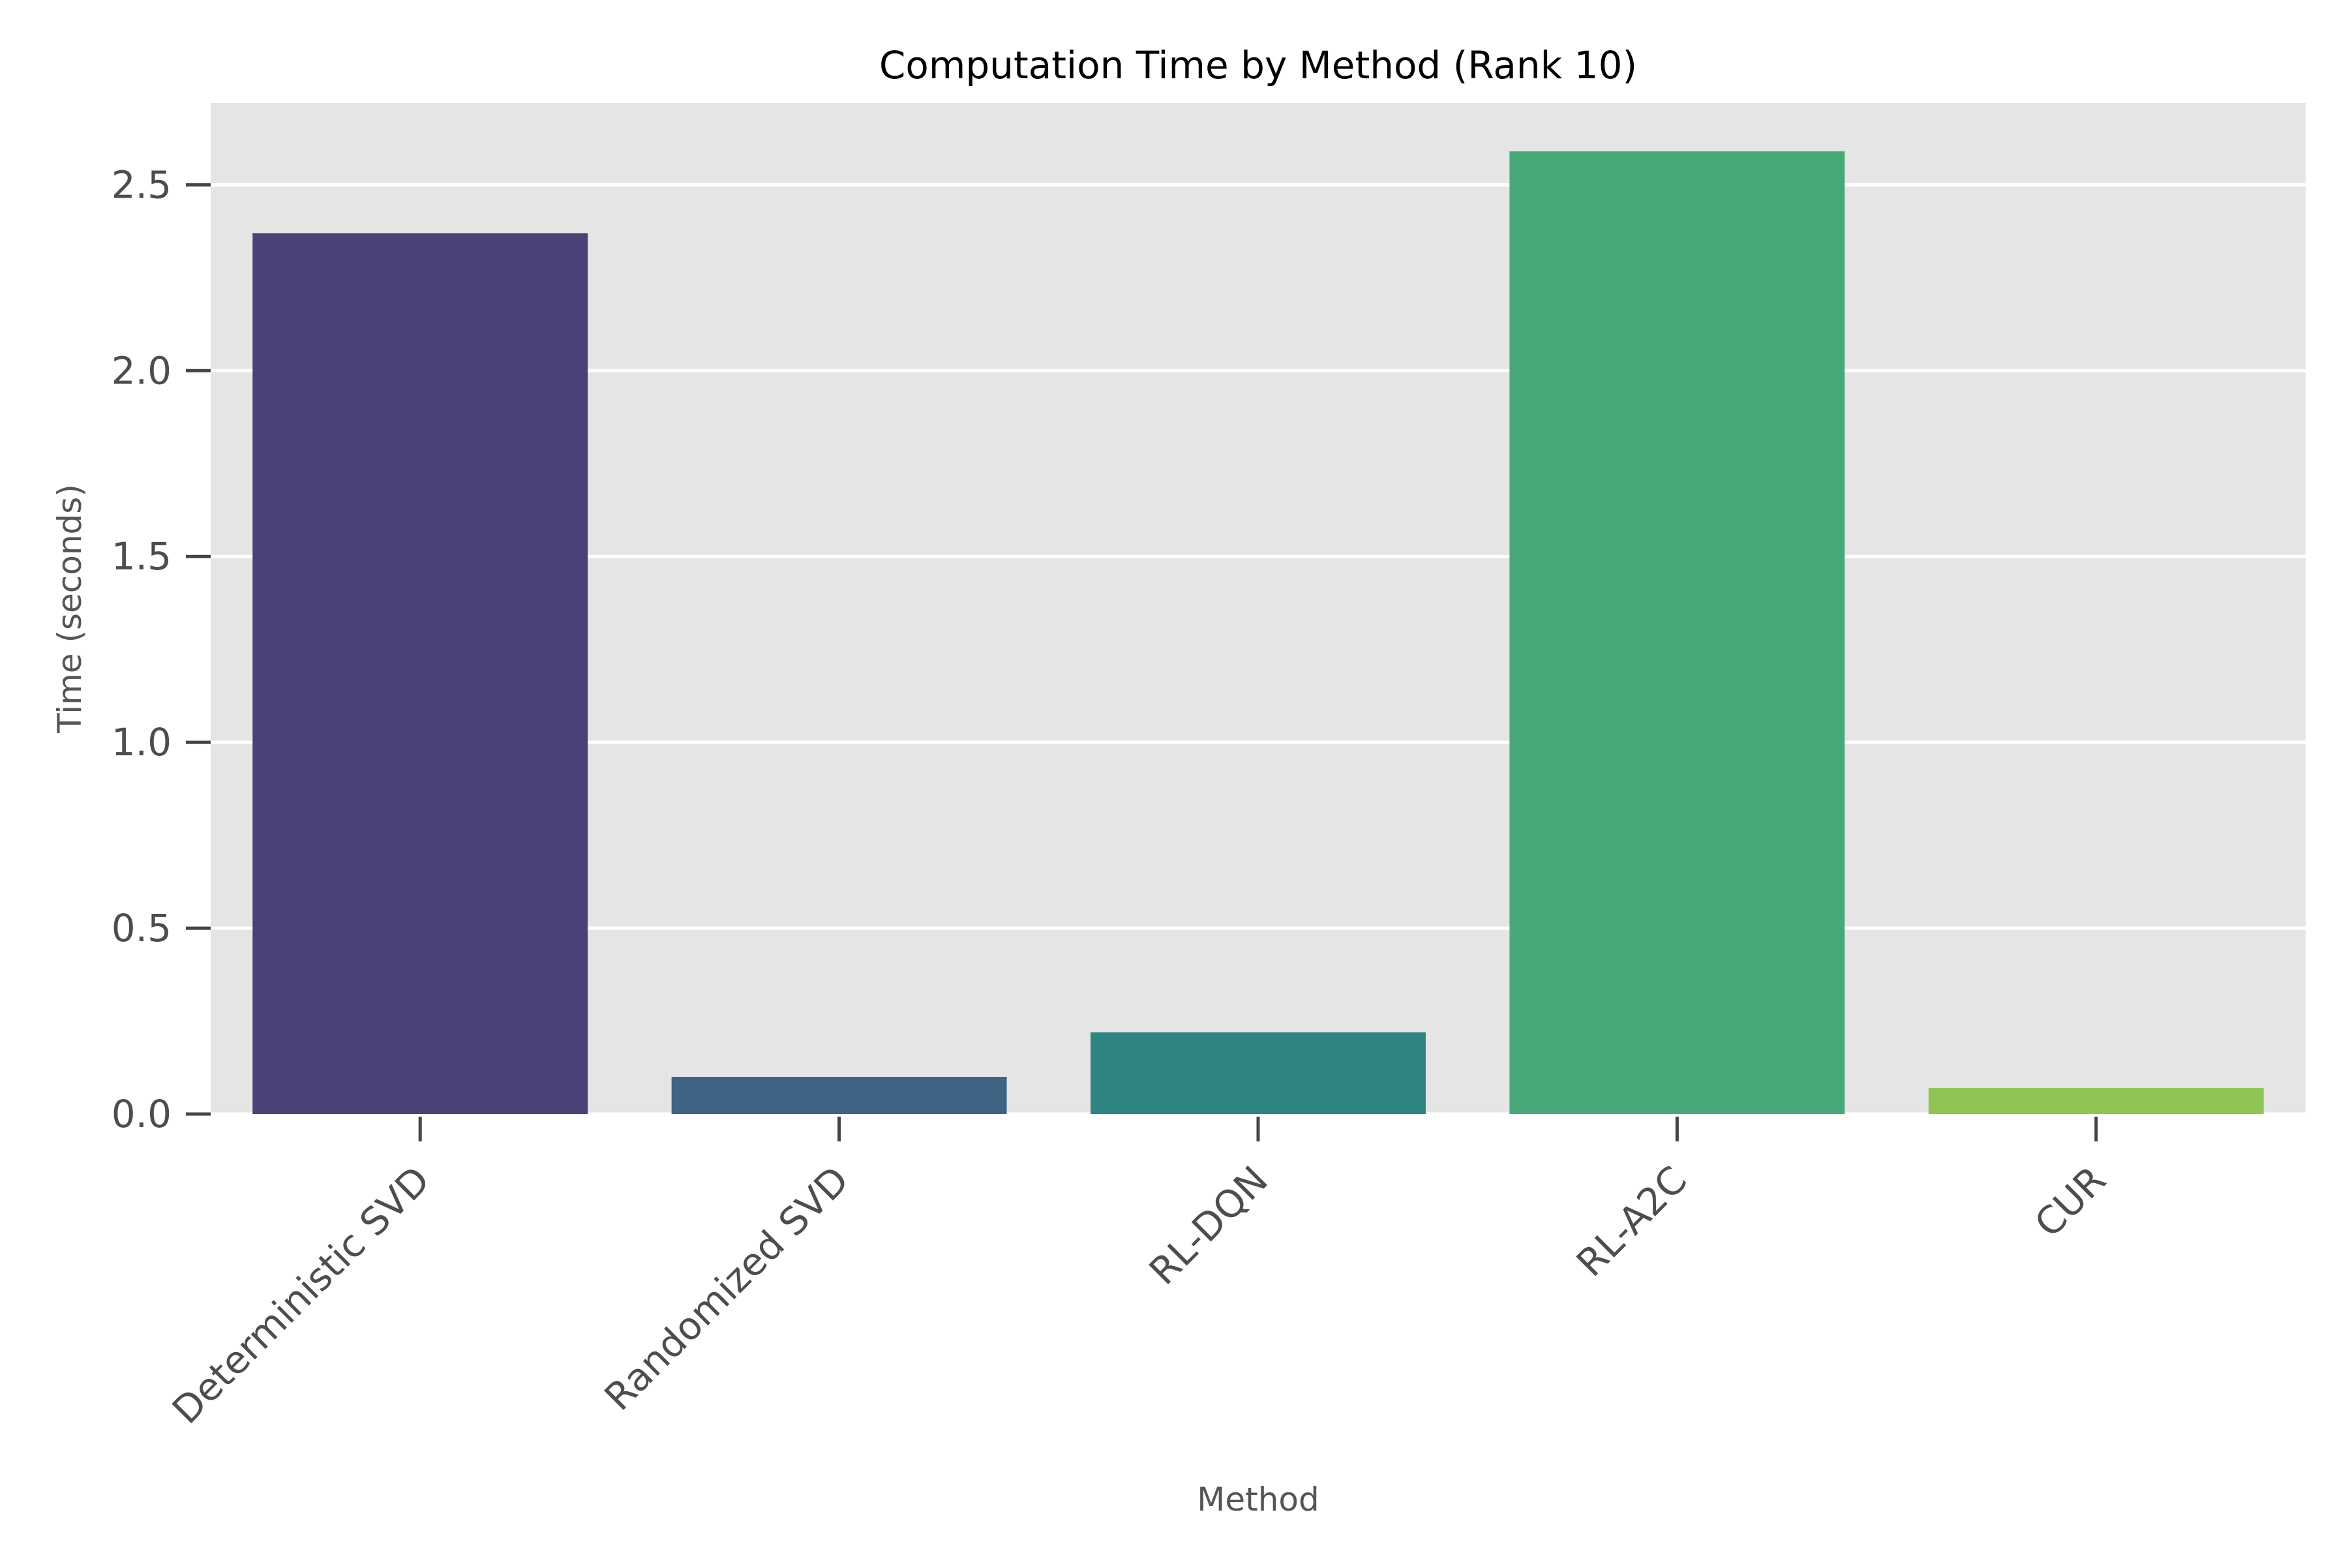 The width and height of the screenshot is (2348, 1568). Describe the element at coordinates (142, 1114) in the screenshot. I see `y-tick-label: 0.0` at that location.